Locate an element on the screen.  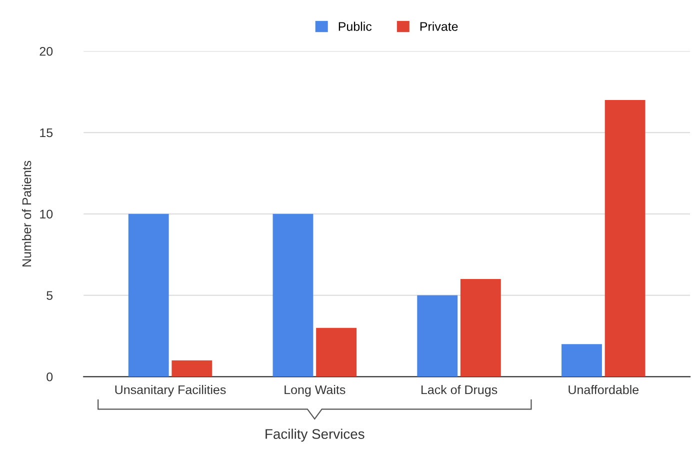
y-tick-label: 20 is located at coordinates (46, 51).